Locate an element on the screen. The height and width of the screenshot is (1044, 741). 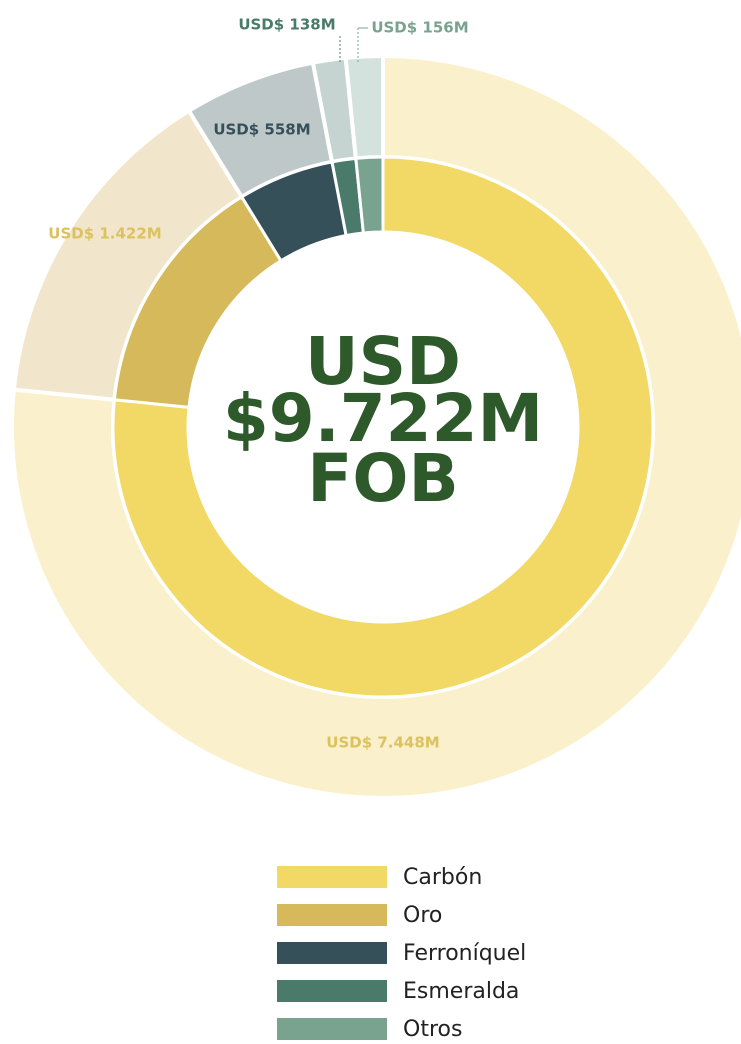
value-label: USD$ 7.448M is located at coordinates (382, 743).